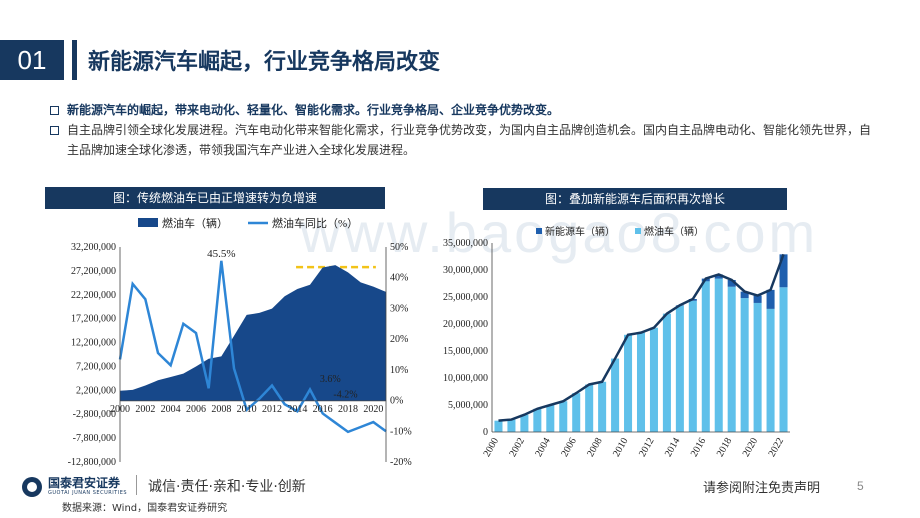 This screenshot has height=518, width=920. What do you see at coordinates (32, 486) in the screenshot?
I see `logo-emblem-icon` at bounding box center [32, 486].